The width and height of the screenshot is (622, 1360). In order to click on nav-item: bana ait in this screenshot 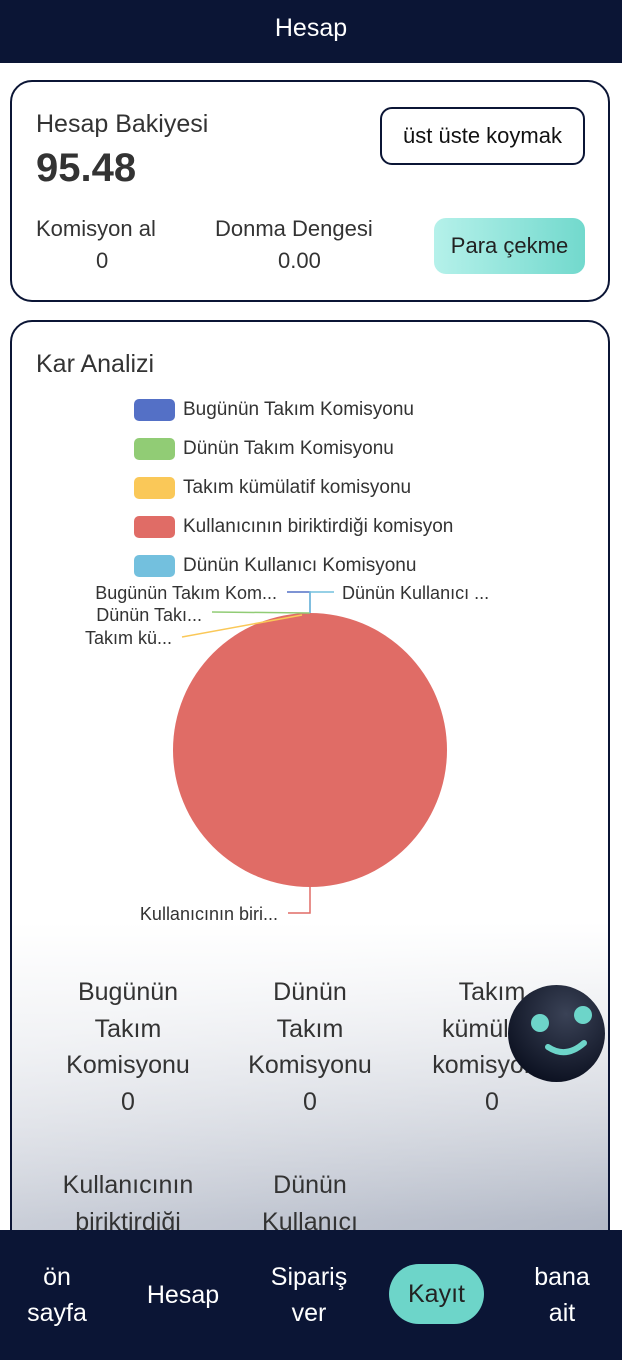, I will do `click(562, 1295)`.